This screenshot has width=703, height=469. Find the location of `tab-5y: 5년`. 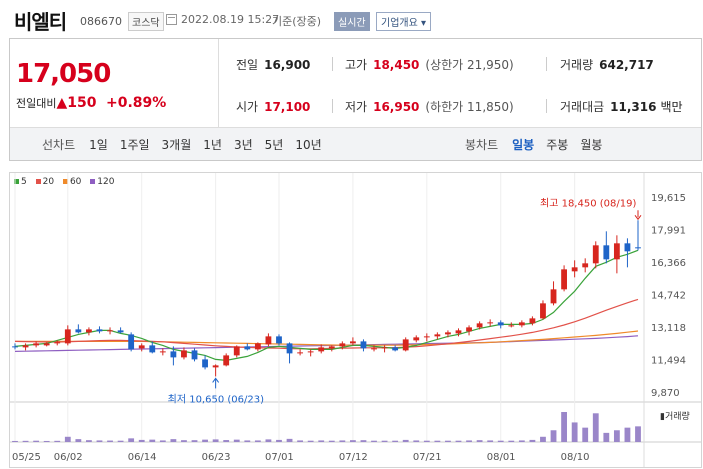

tab-5y: 5년 is located at coordinates (274, 145).